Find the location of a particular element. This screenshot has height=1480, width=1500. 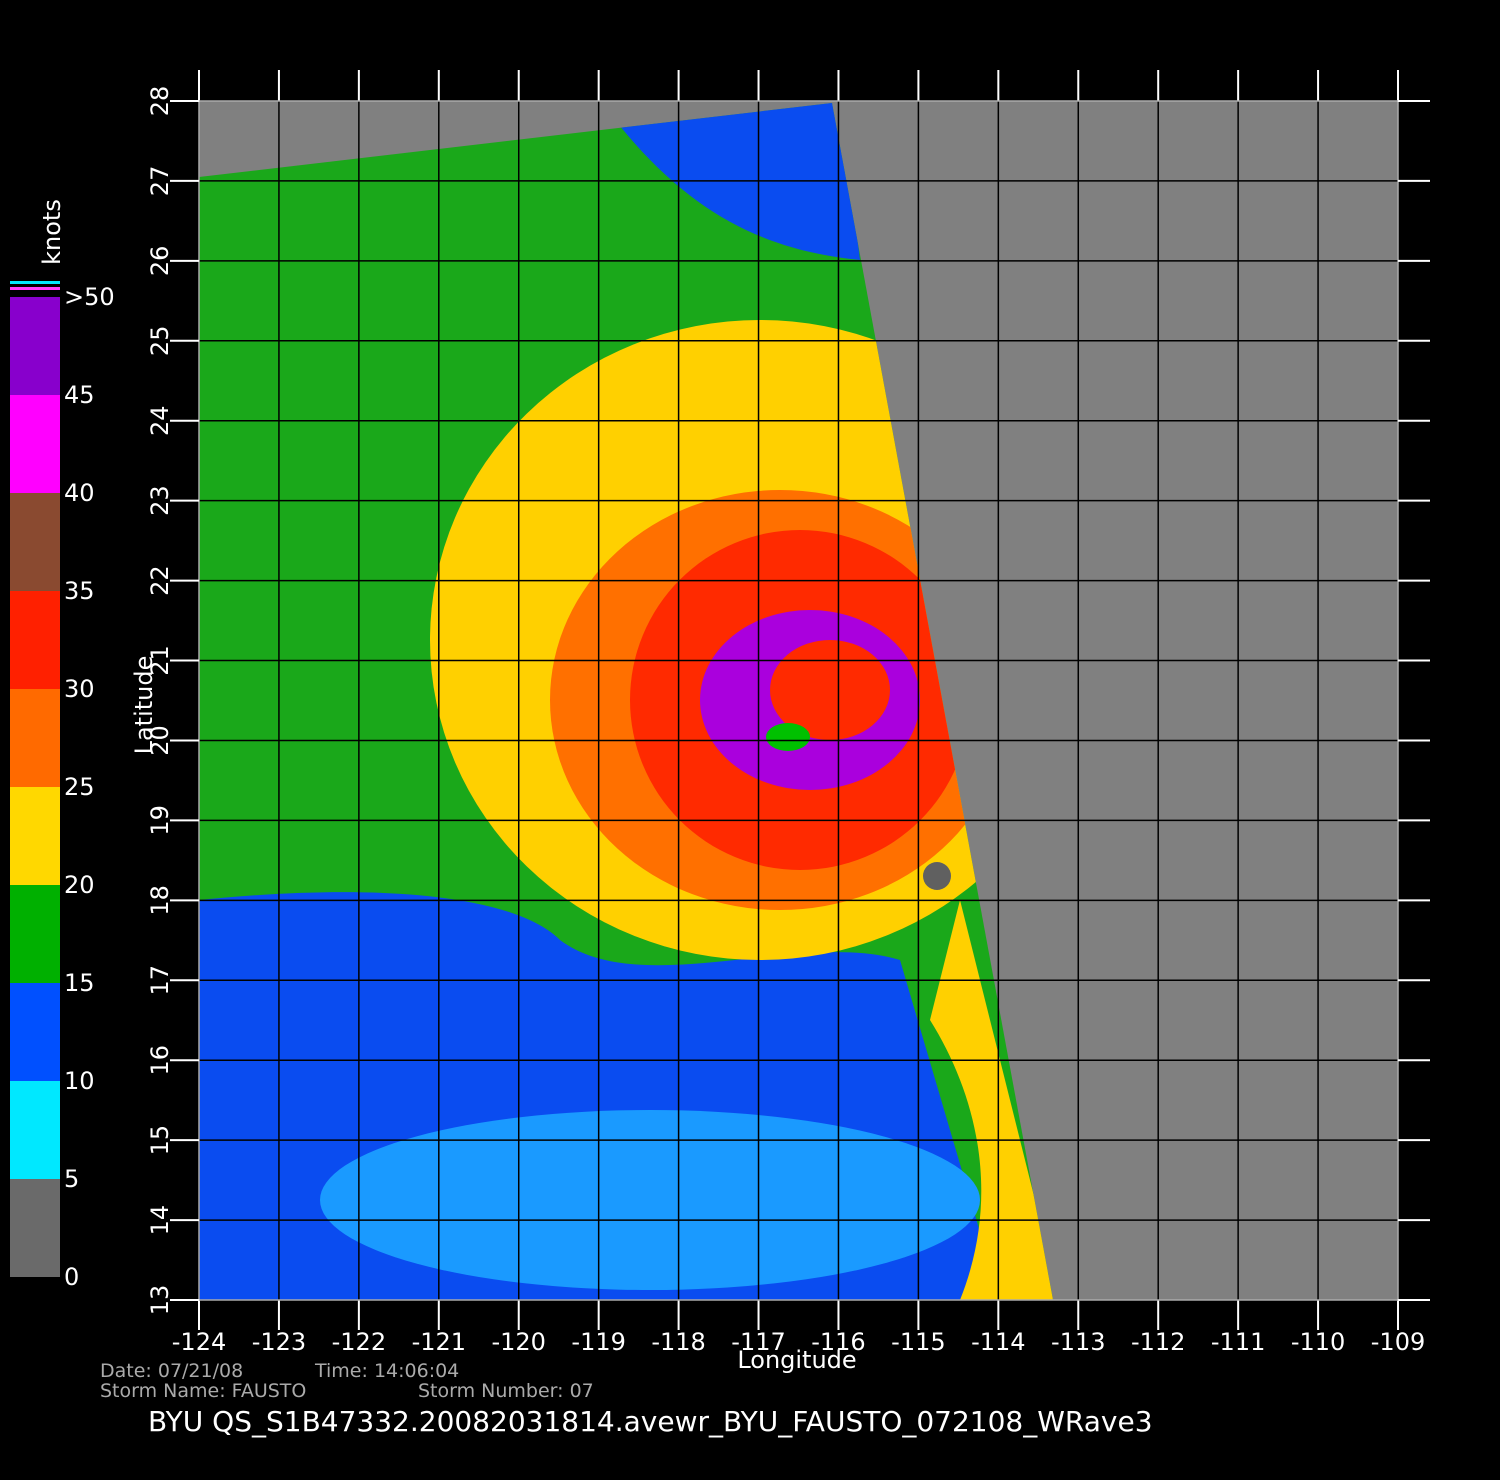

y-tick-label: 24 is located at coordinates (160, 420).